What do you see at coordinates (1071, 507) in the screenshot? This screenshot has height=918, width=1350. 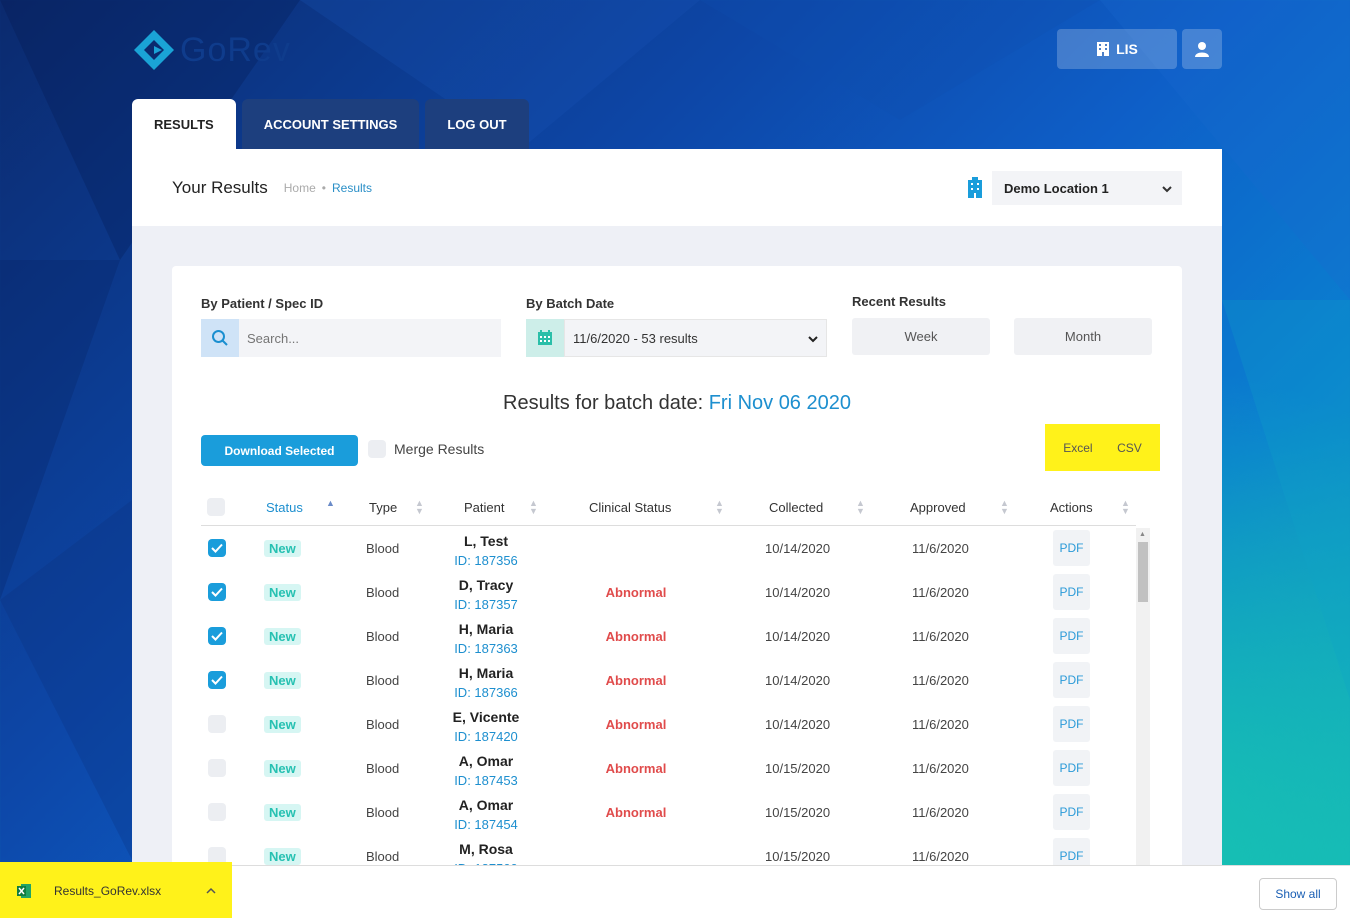 I see `column-actions: Actions` at bounding box center [1071, 507].